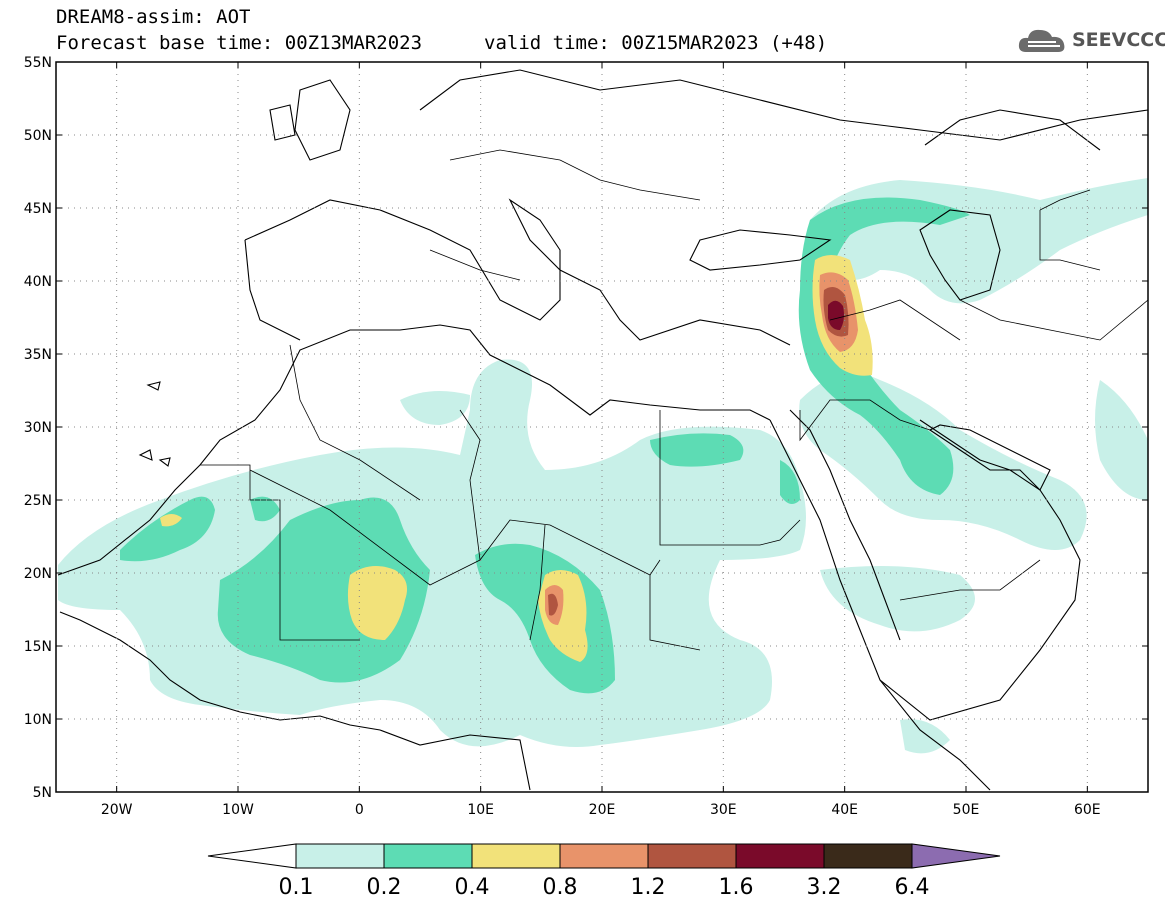 The height and width of the screenshot is (905, 1165). I want to click on lat-tick-label: 5N, so click(42, 793).